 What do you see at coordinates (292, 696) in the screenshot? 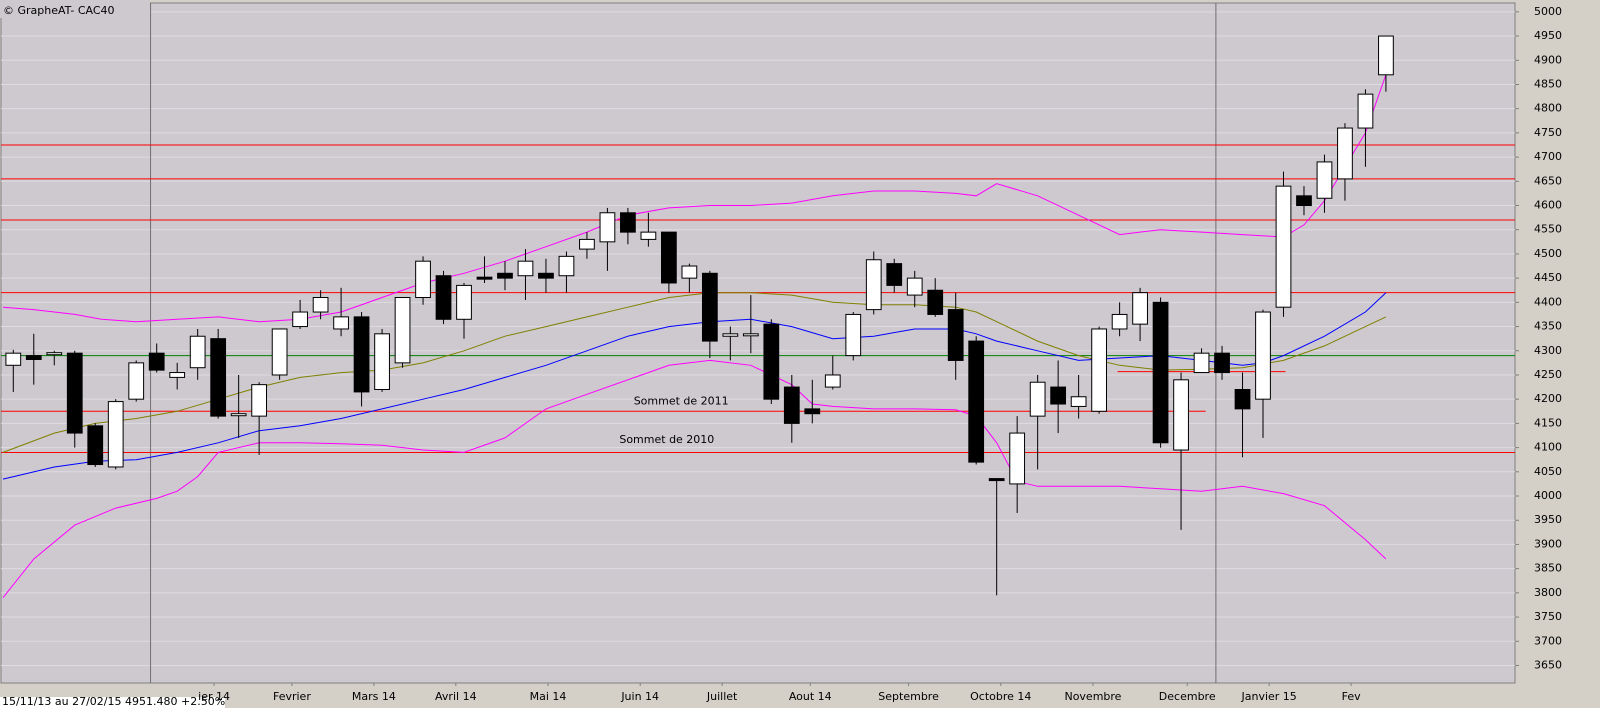
I see `x-tick-label: Fevrier` at bounding box center [292, 696].